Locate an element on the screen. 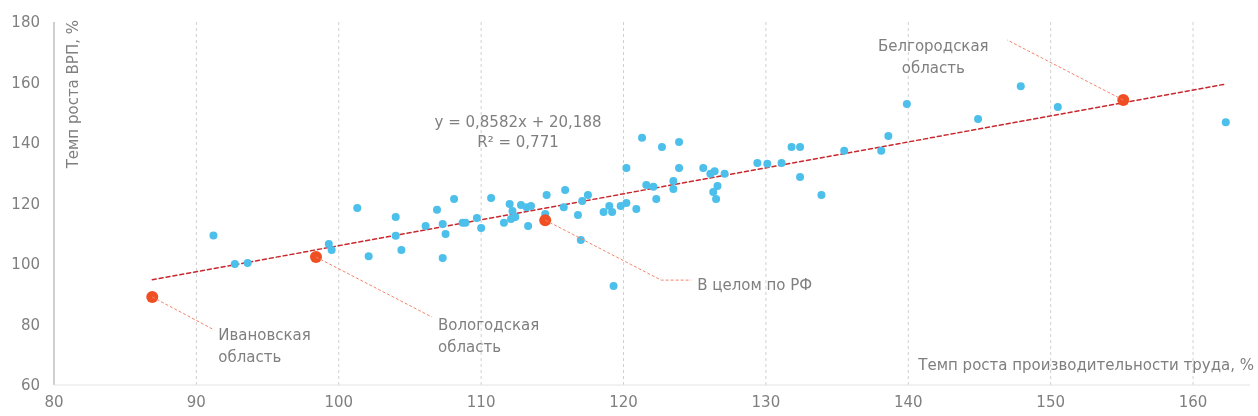  annotation: В целом по РФ is located at coordinates (755, 285).